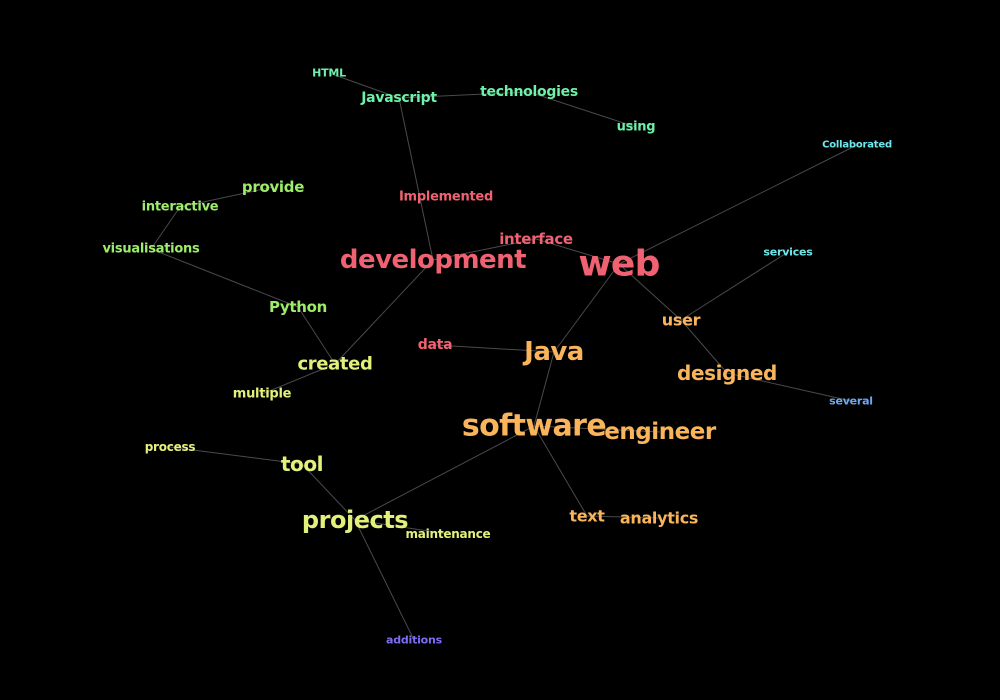  What do you see at coordinates (494, 348) in the screenshot?
I see `edge-java-data` at bounding box center [494, 348].